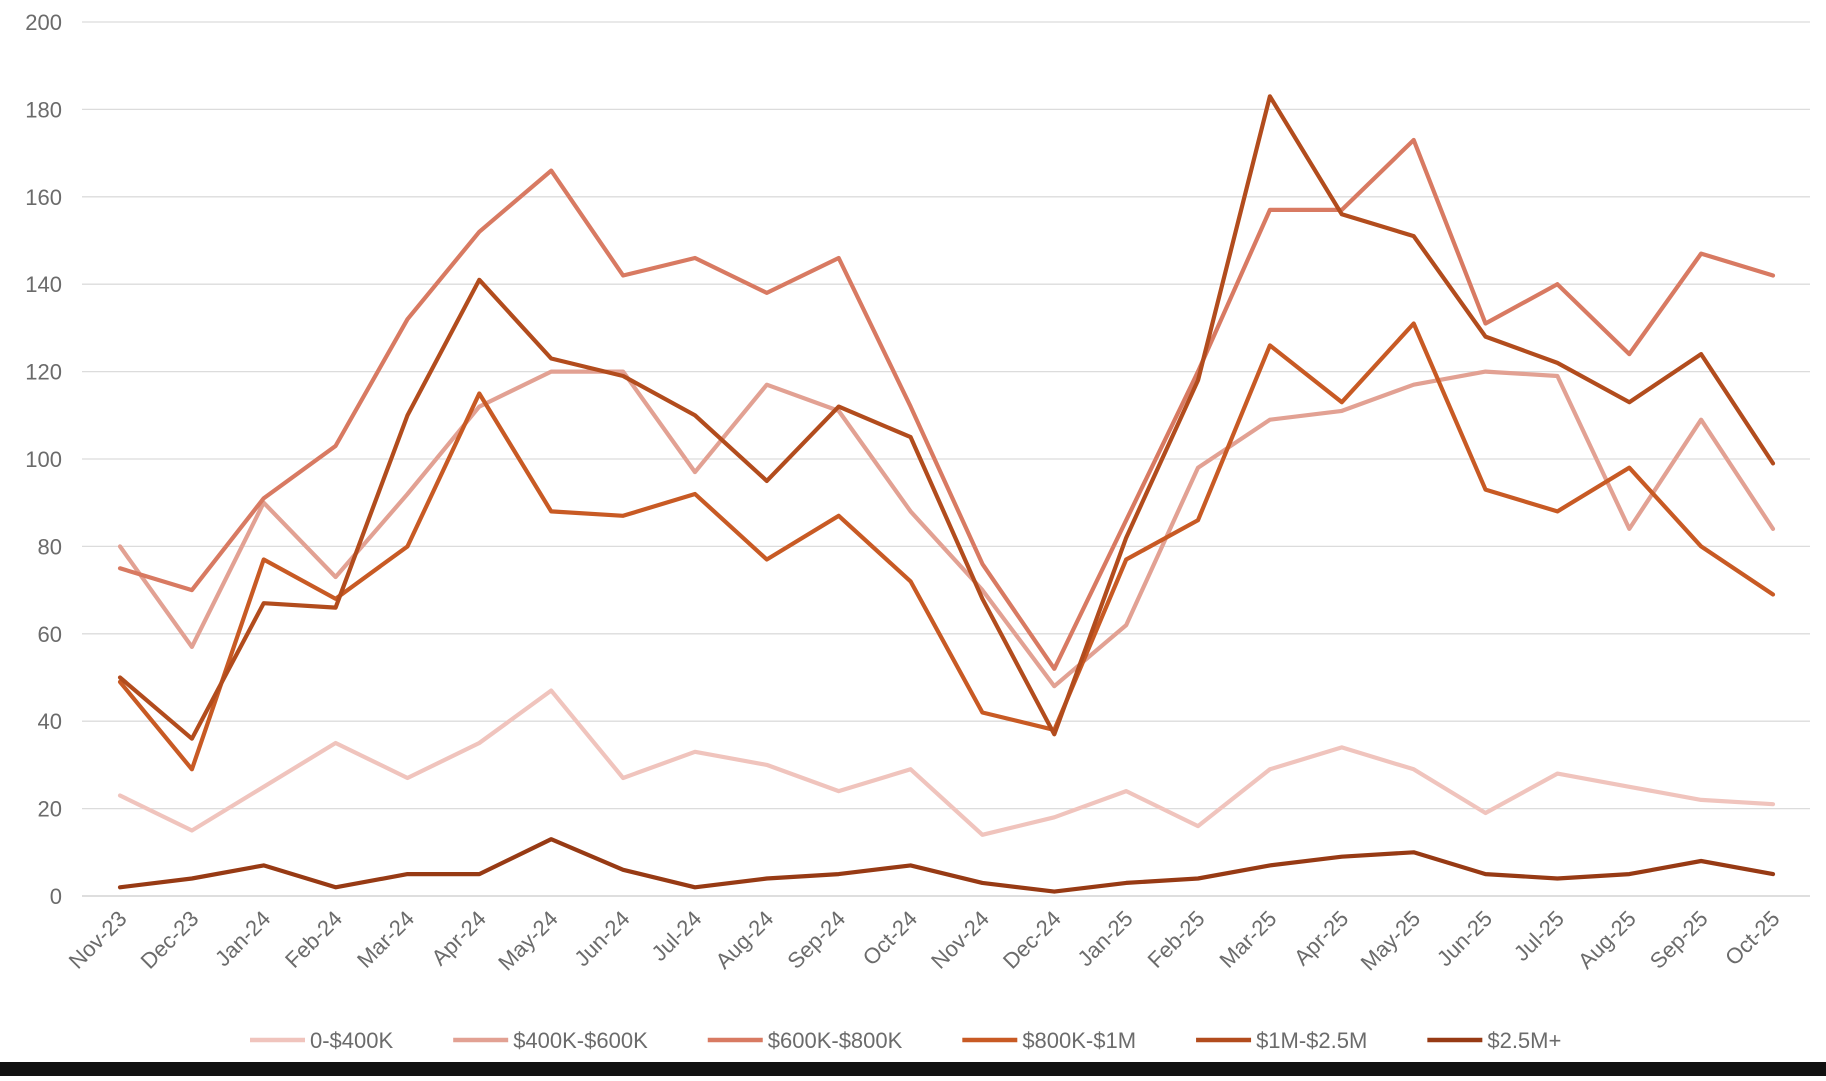  What do you see at coordinates (352, 1040) in the screenshot?
I see `legend-label: 0-$400K` at bounding box center [352, 1040].